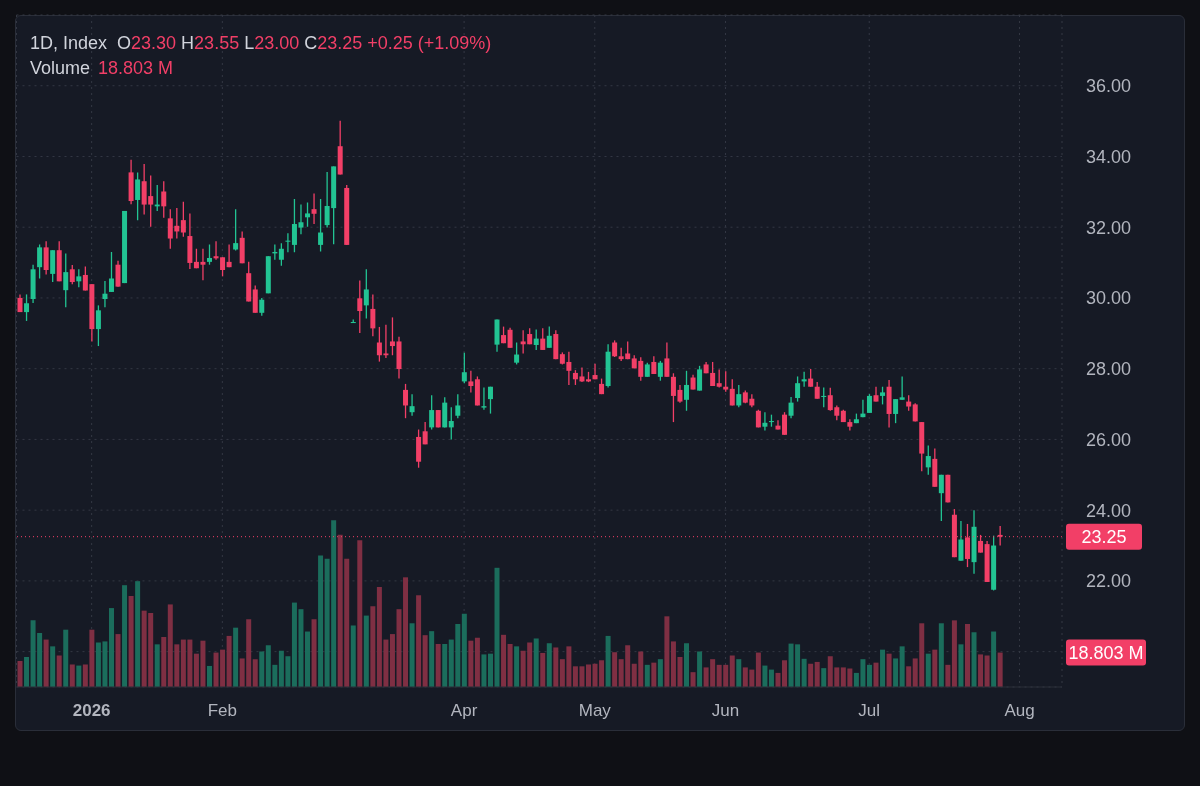 This screenshot has height=786, width=1200. Describe the element at coordinates (60, 68) in the screenshot. I see `annotation: Volume` at that location.